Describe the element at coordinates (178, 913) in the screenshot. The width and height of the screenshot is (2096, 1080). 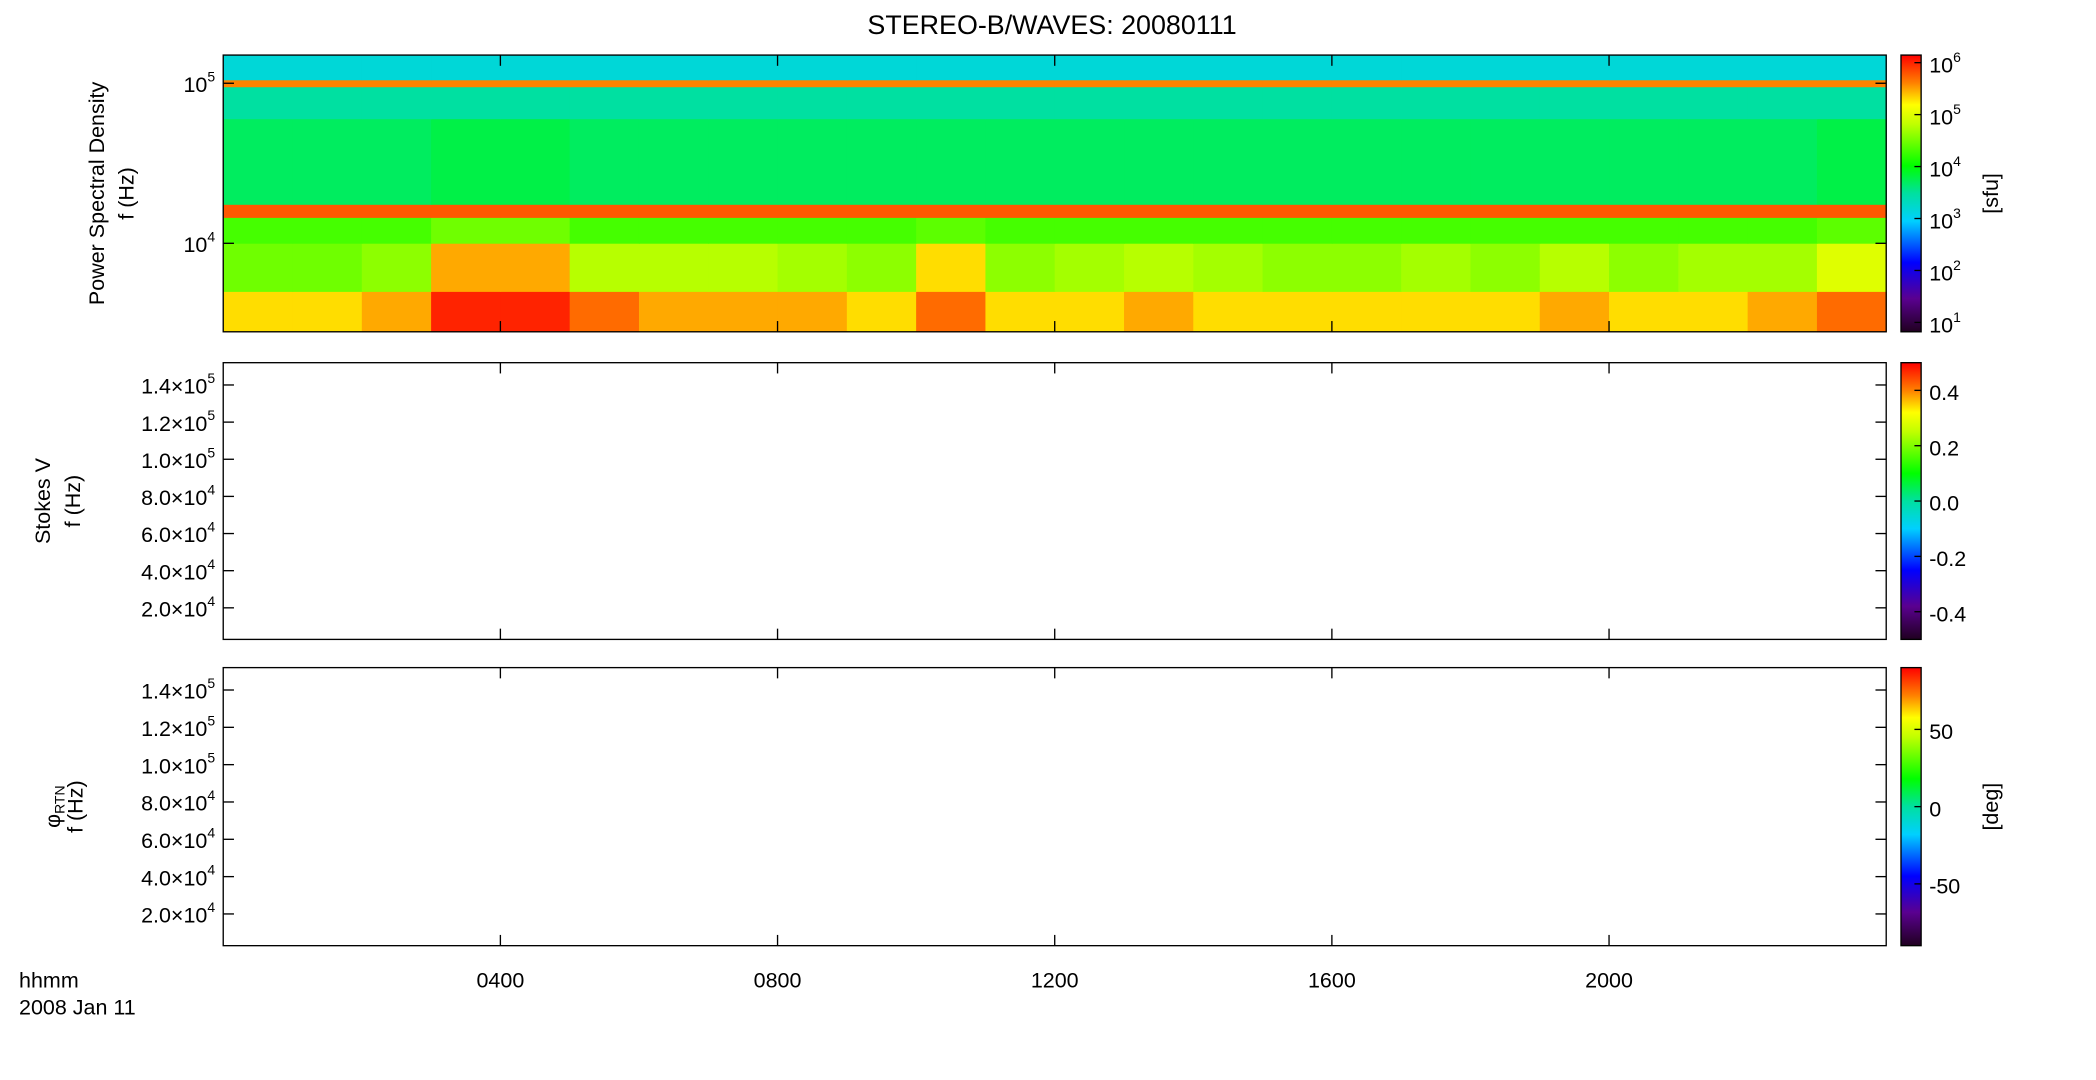
I see `y-tick-label: 2.0×10⁴` at that location.